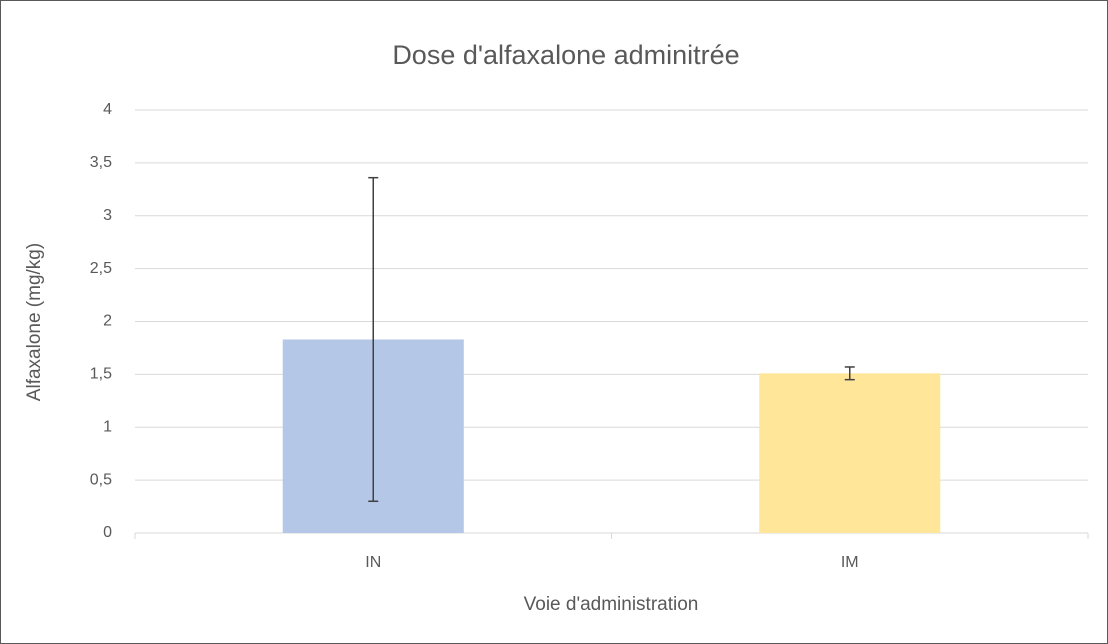 This screenshot has width=1108, height=644. Describe the element at coordinates (101, 374) in the screenshot. I see `y-tick-label: 1,5` at that location.